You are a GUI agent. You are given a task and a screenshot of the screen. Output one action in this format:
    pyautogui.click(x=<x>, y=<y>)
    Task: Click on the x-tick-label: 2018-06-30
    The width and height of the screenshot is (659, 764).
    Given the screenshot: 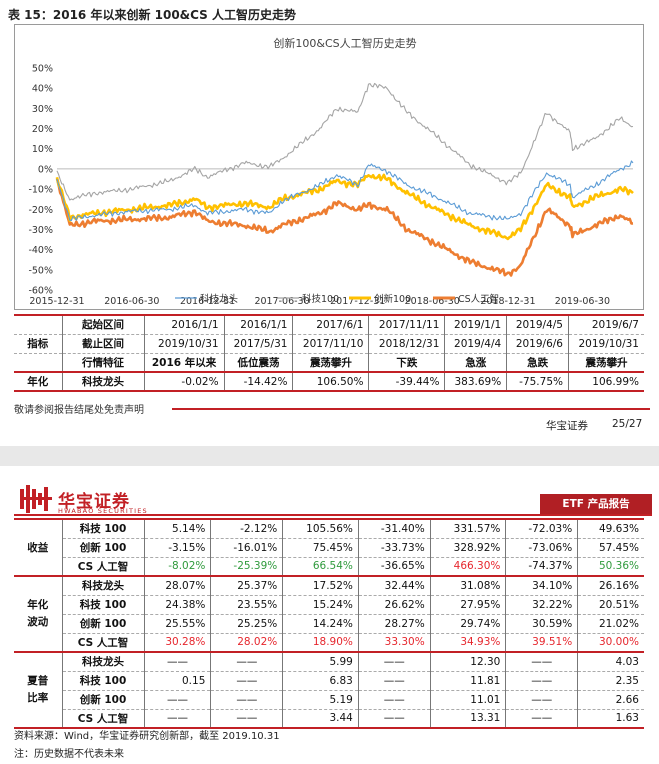 What is the action you would take?
    pyautogui.click(x=432, y=301)
    